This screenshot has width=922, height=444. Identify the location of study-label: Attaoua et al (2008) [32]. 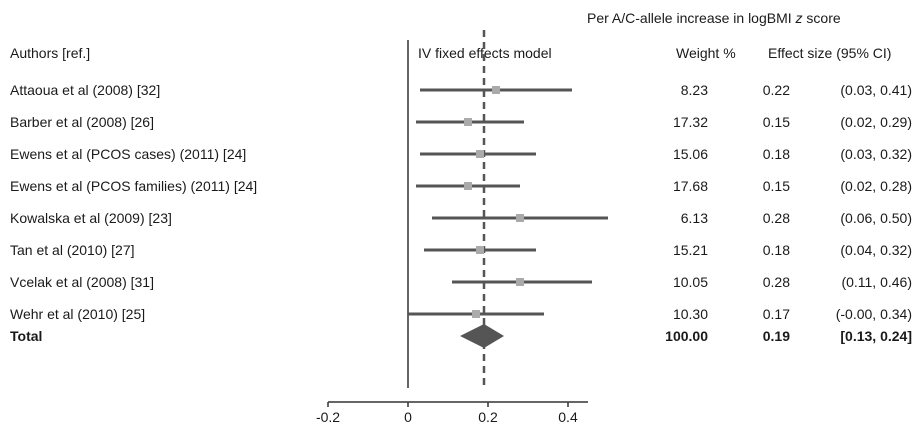
(85, 90).